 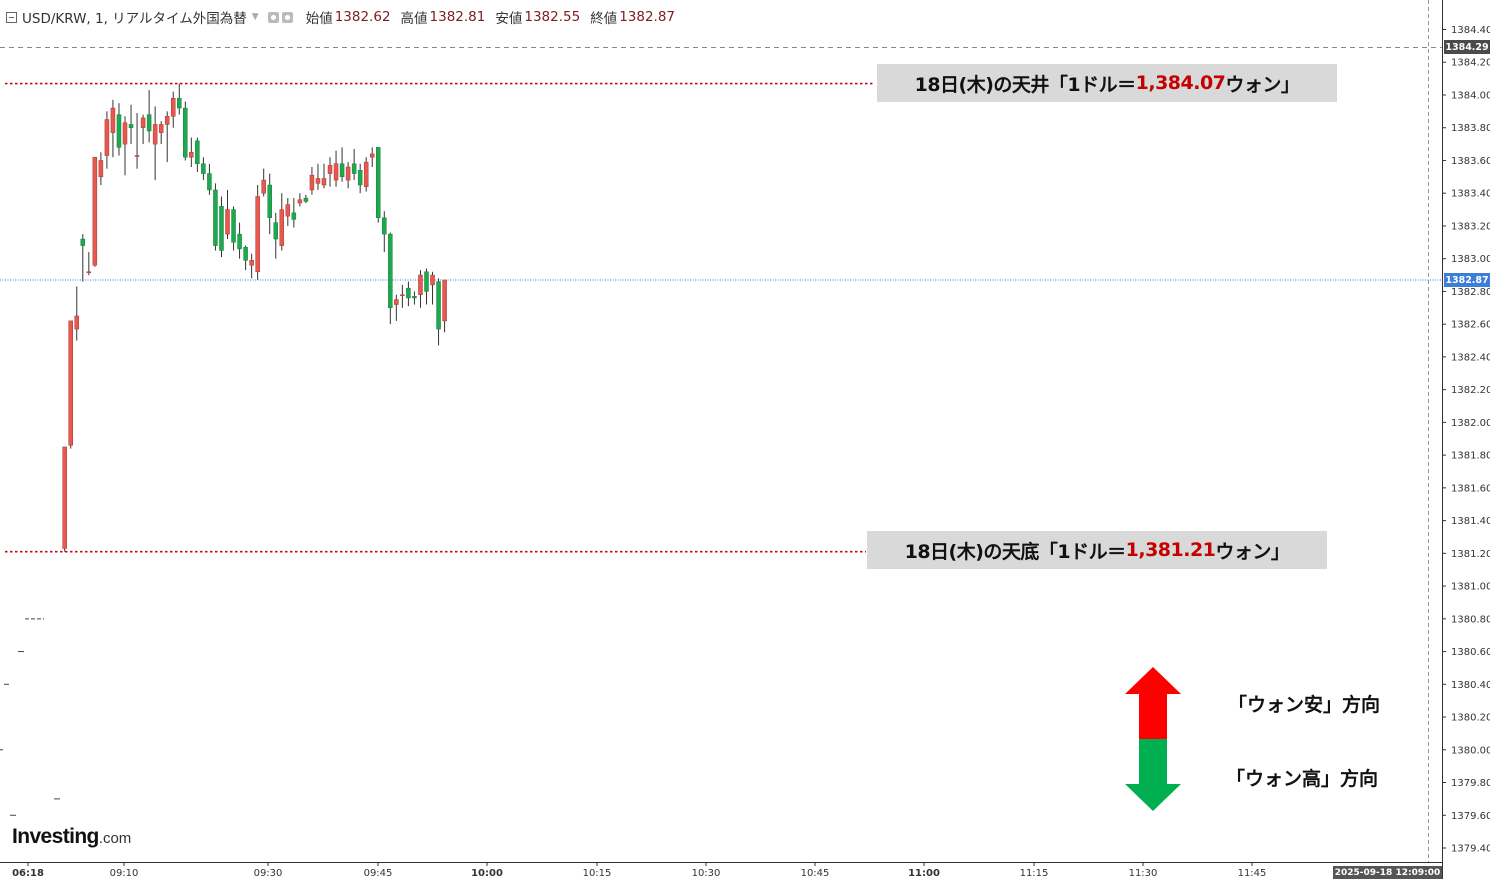 What do you see at coordinates (1304, 705) in the screenshot?
I see `won-weak-label: 「ウォン安」方向` at bounding box center [1304, 705].